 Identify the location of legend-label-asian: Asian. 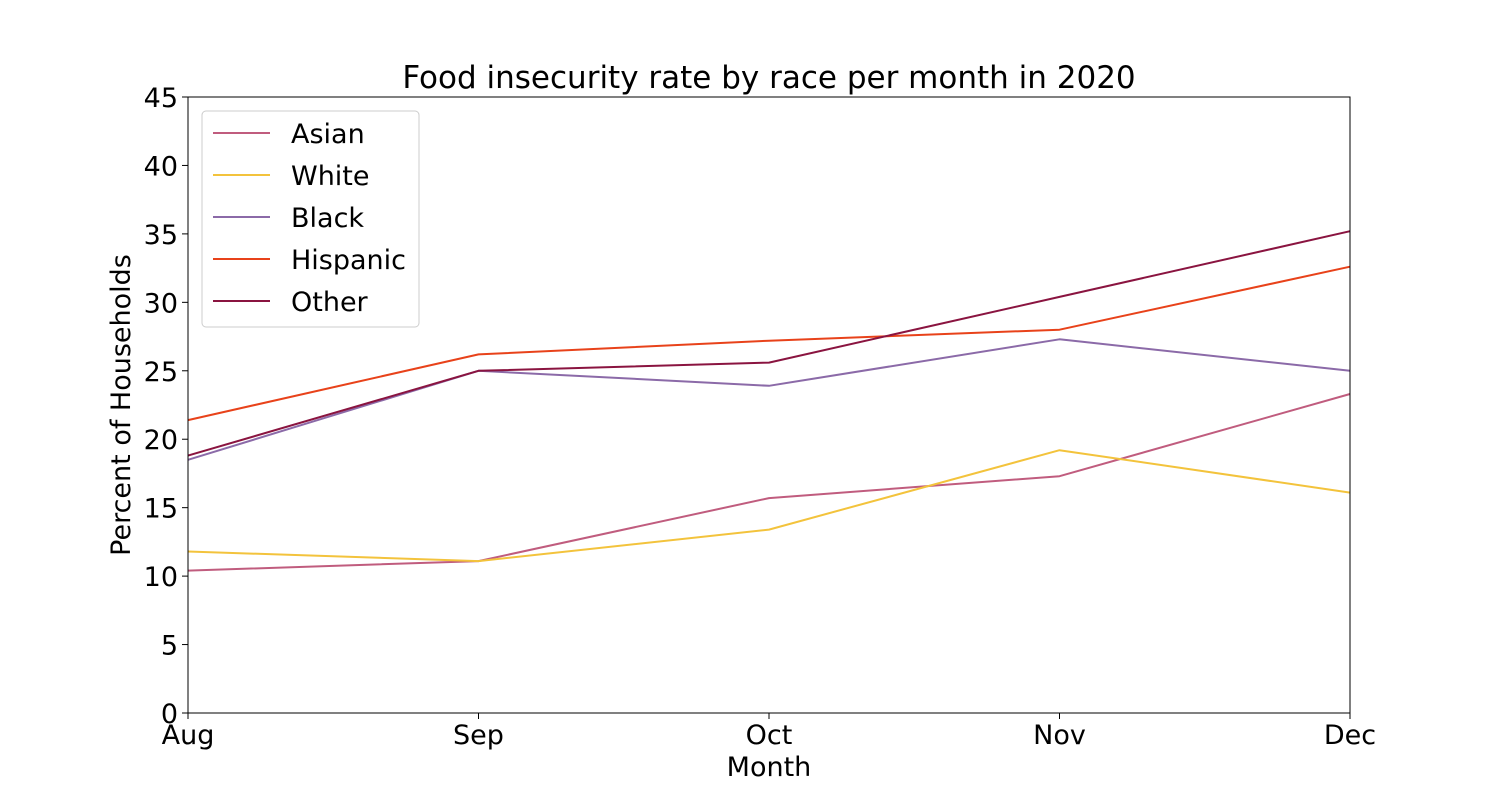
(328, 134).